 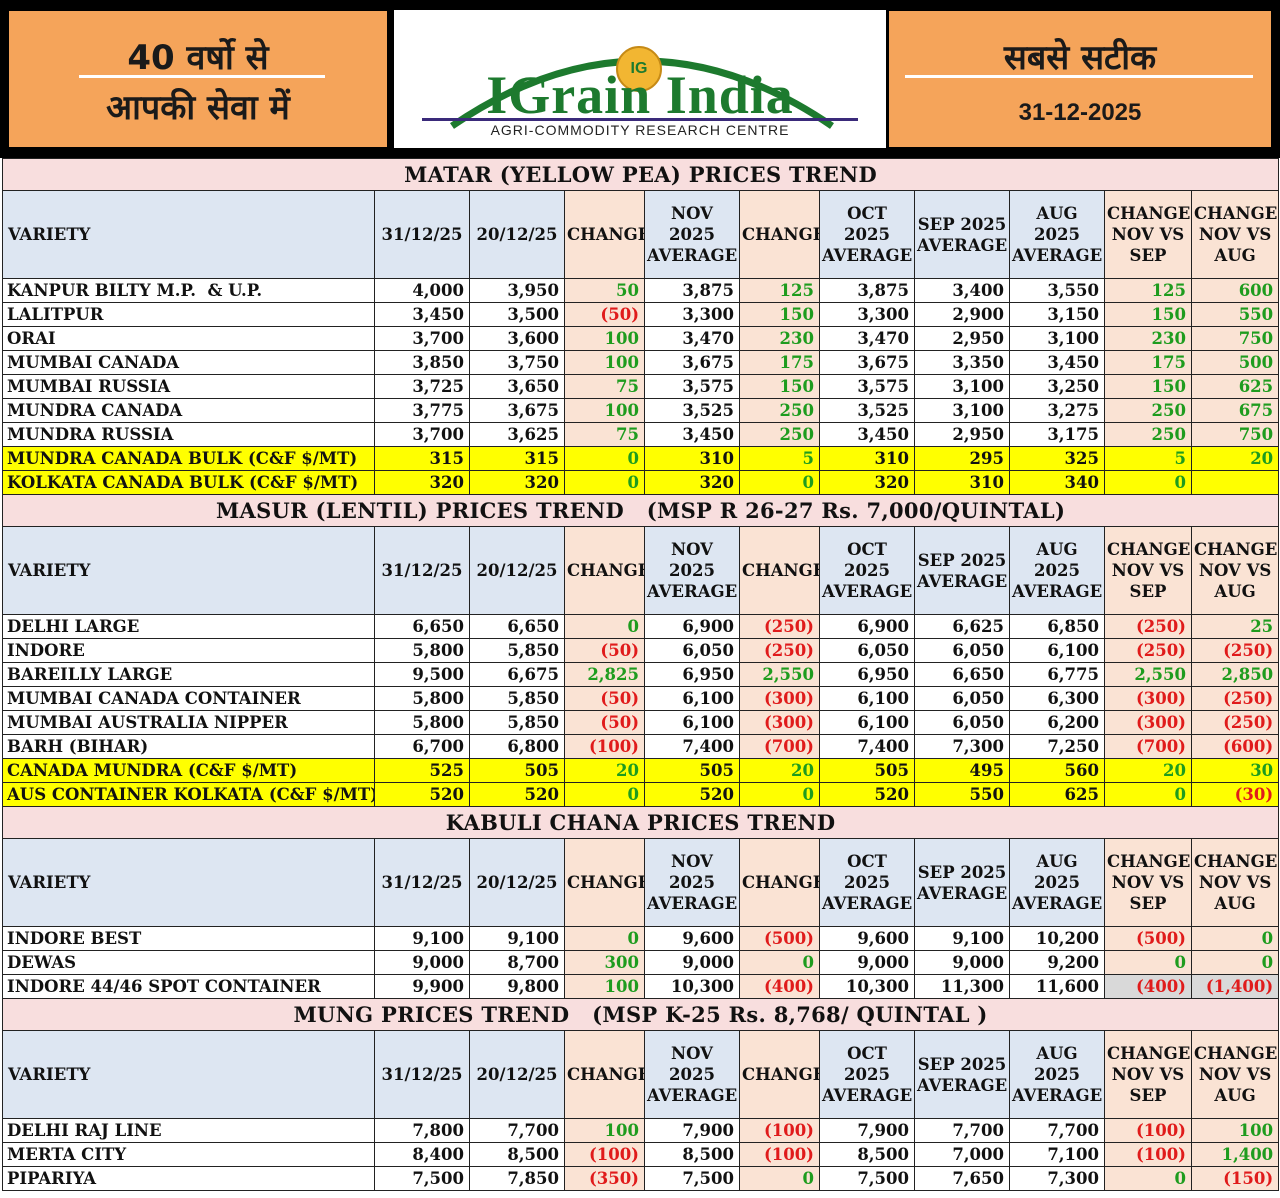 I want to click on price-cell: 7,250, so click(x=1057, y=746).